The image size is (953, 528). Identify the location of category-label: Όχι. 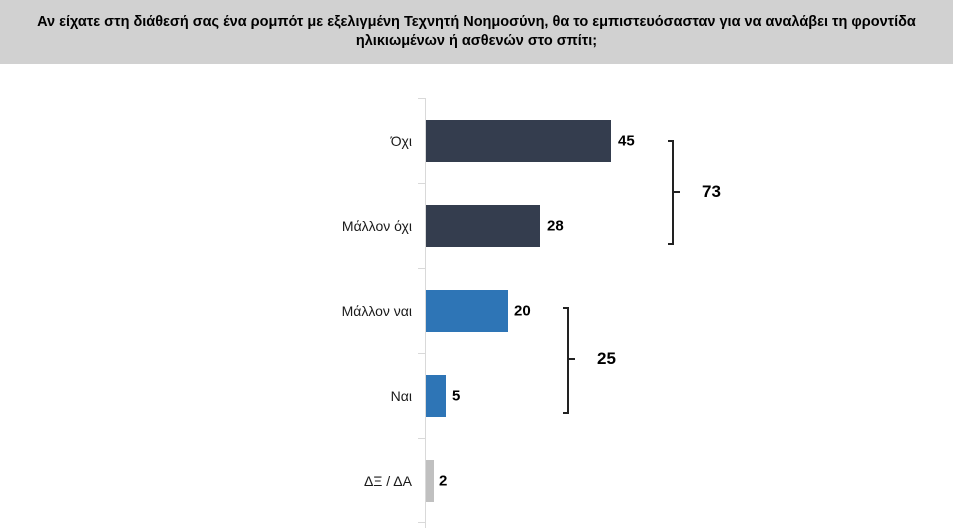
(401, 141).